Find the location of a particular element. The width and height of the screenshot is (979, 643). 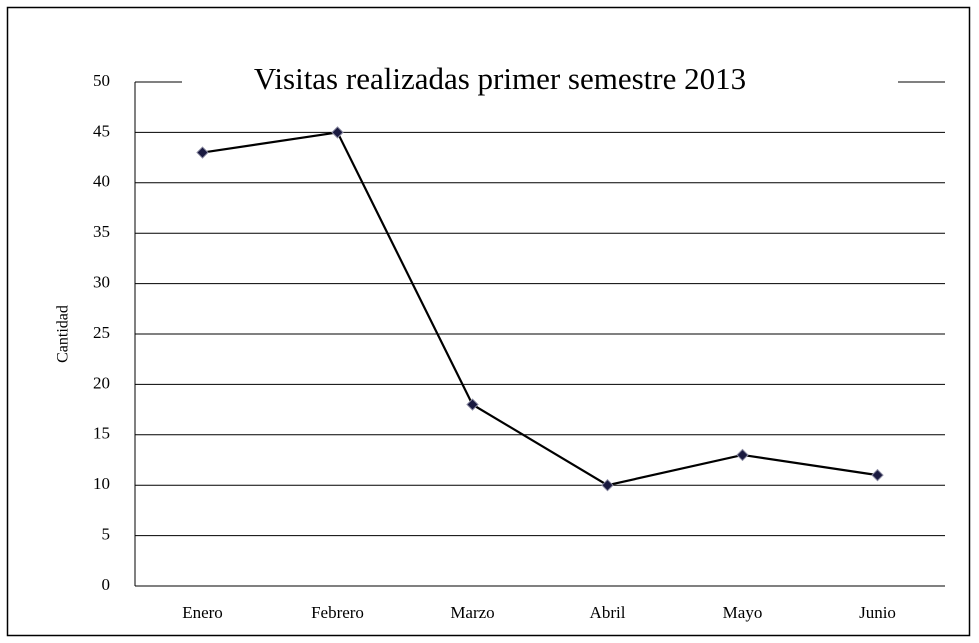

y-tick-label: 35 is located at coordinates (101, 231).